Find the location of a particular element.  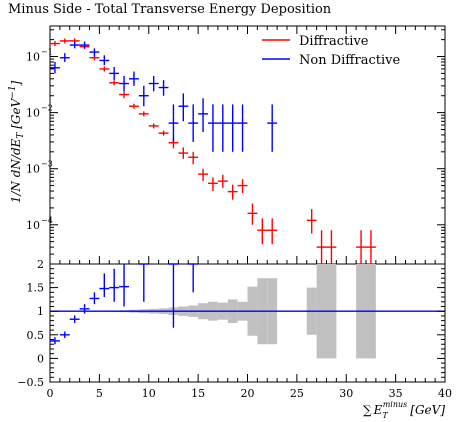

lower-y-tick-label: 0 is located at coordinates (40, 358).